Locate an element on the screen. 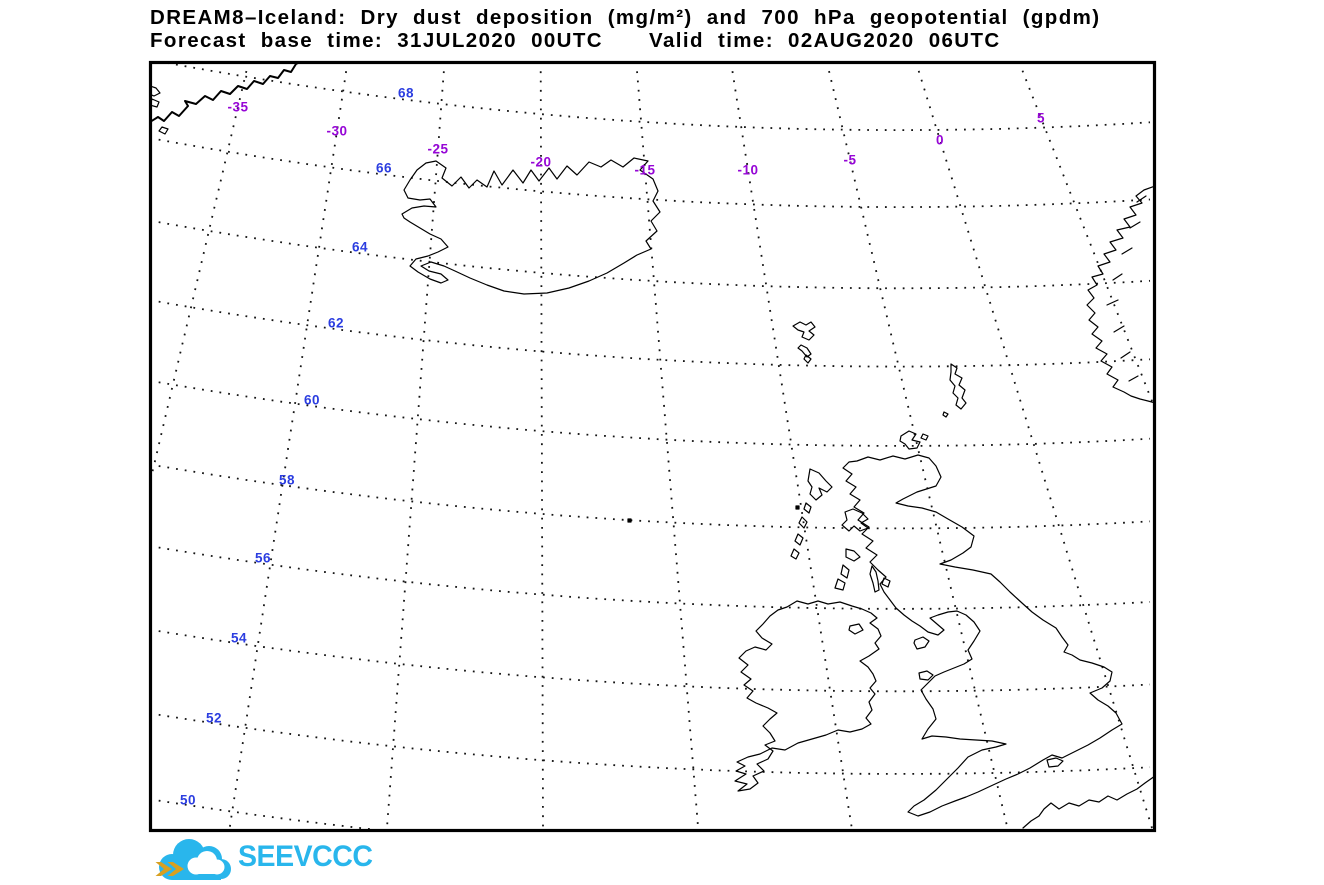  latitude-label: 56 is located at coordinates (263, 558).